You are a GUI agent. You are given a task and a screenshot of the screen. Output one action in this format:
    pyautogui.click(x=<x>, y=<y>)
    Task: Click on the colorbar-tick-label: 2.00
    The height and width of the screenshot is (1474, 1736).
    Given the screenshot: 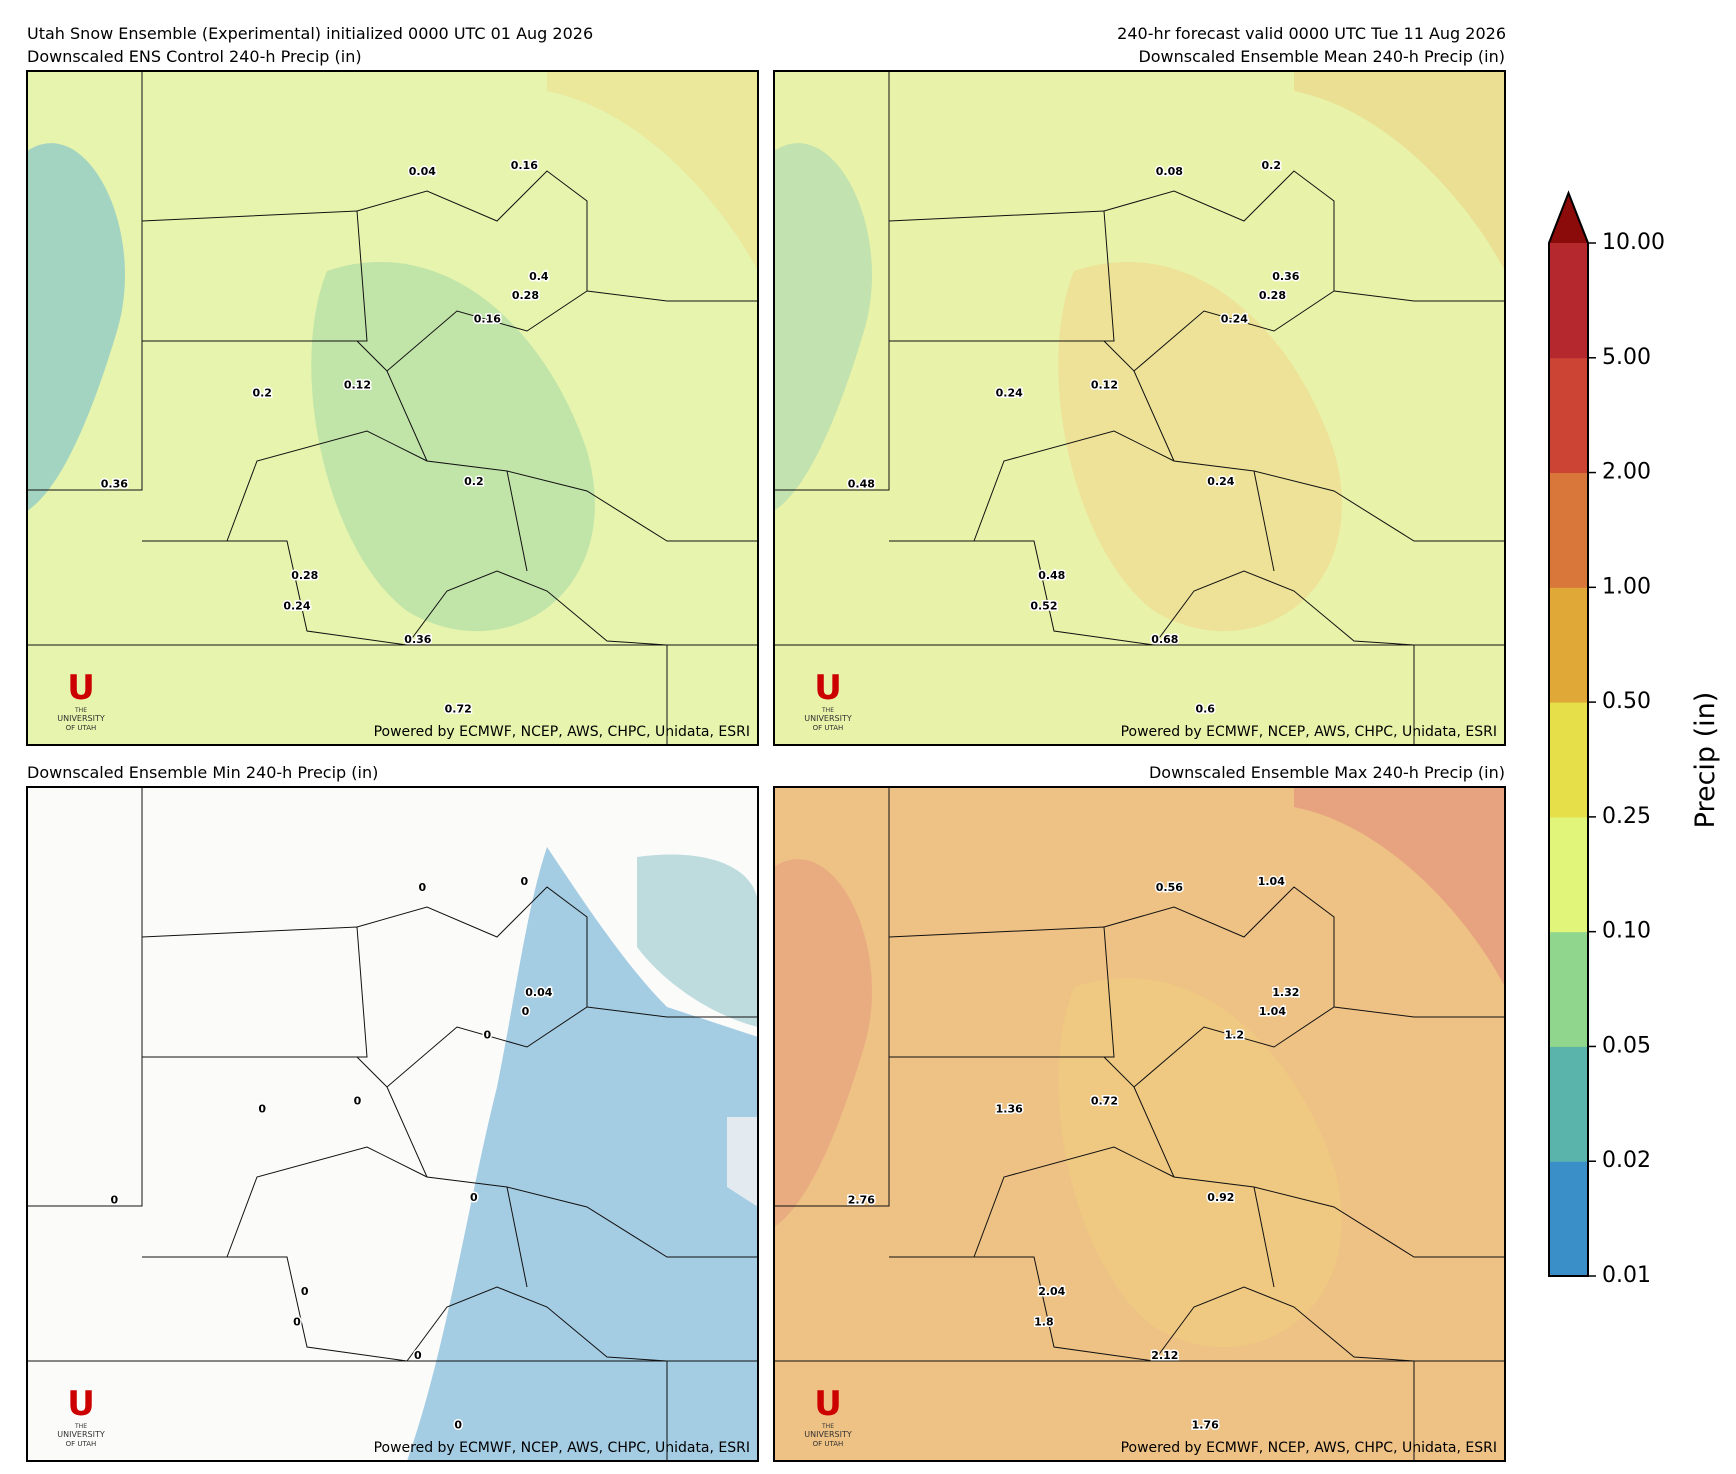 What is the action you would take?
    pyautogui.click(x=1626, y=472)
    